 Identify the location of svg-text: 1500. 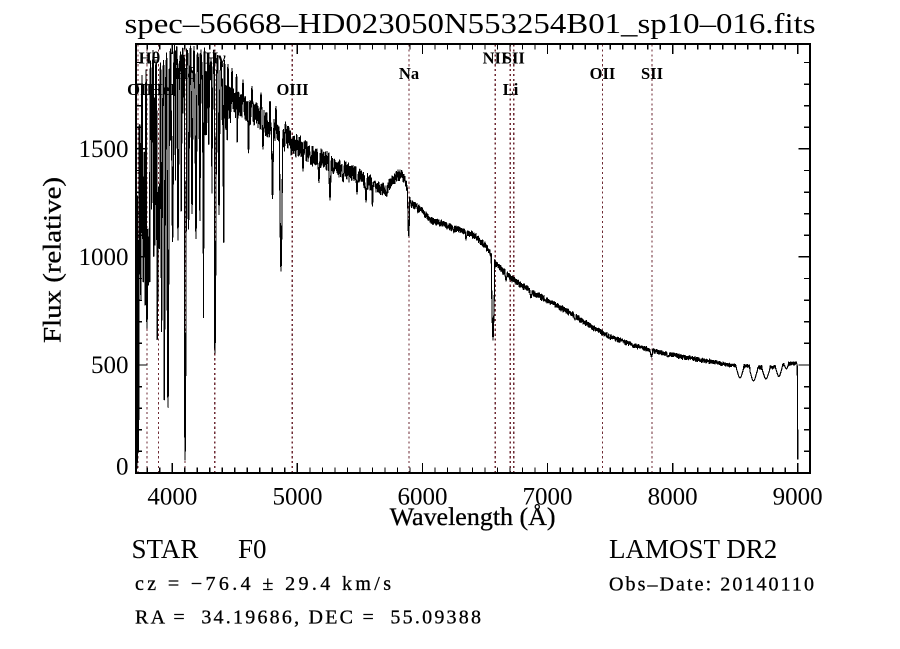
(104, 149).